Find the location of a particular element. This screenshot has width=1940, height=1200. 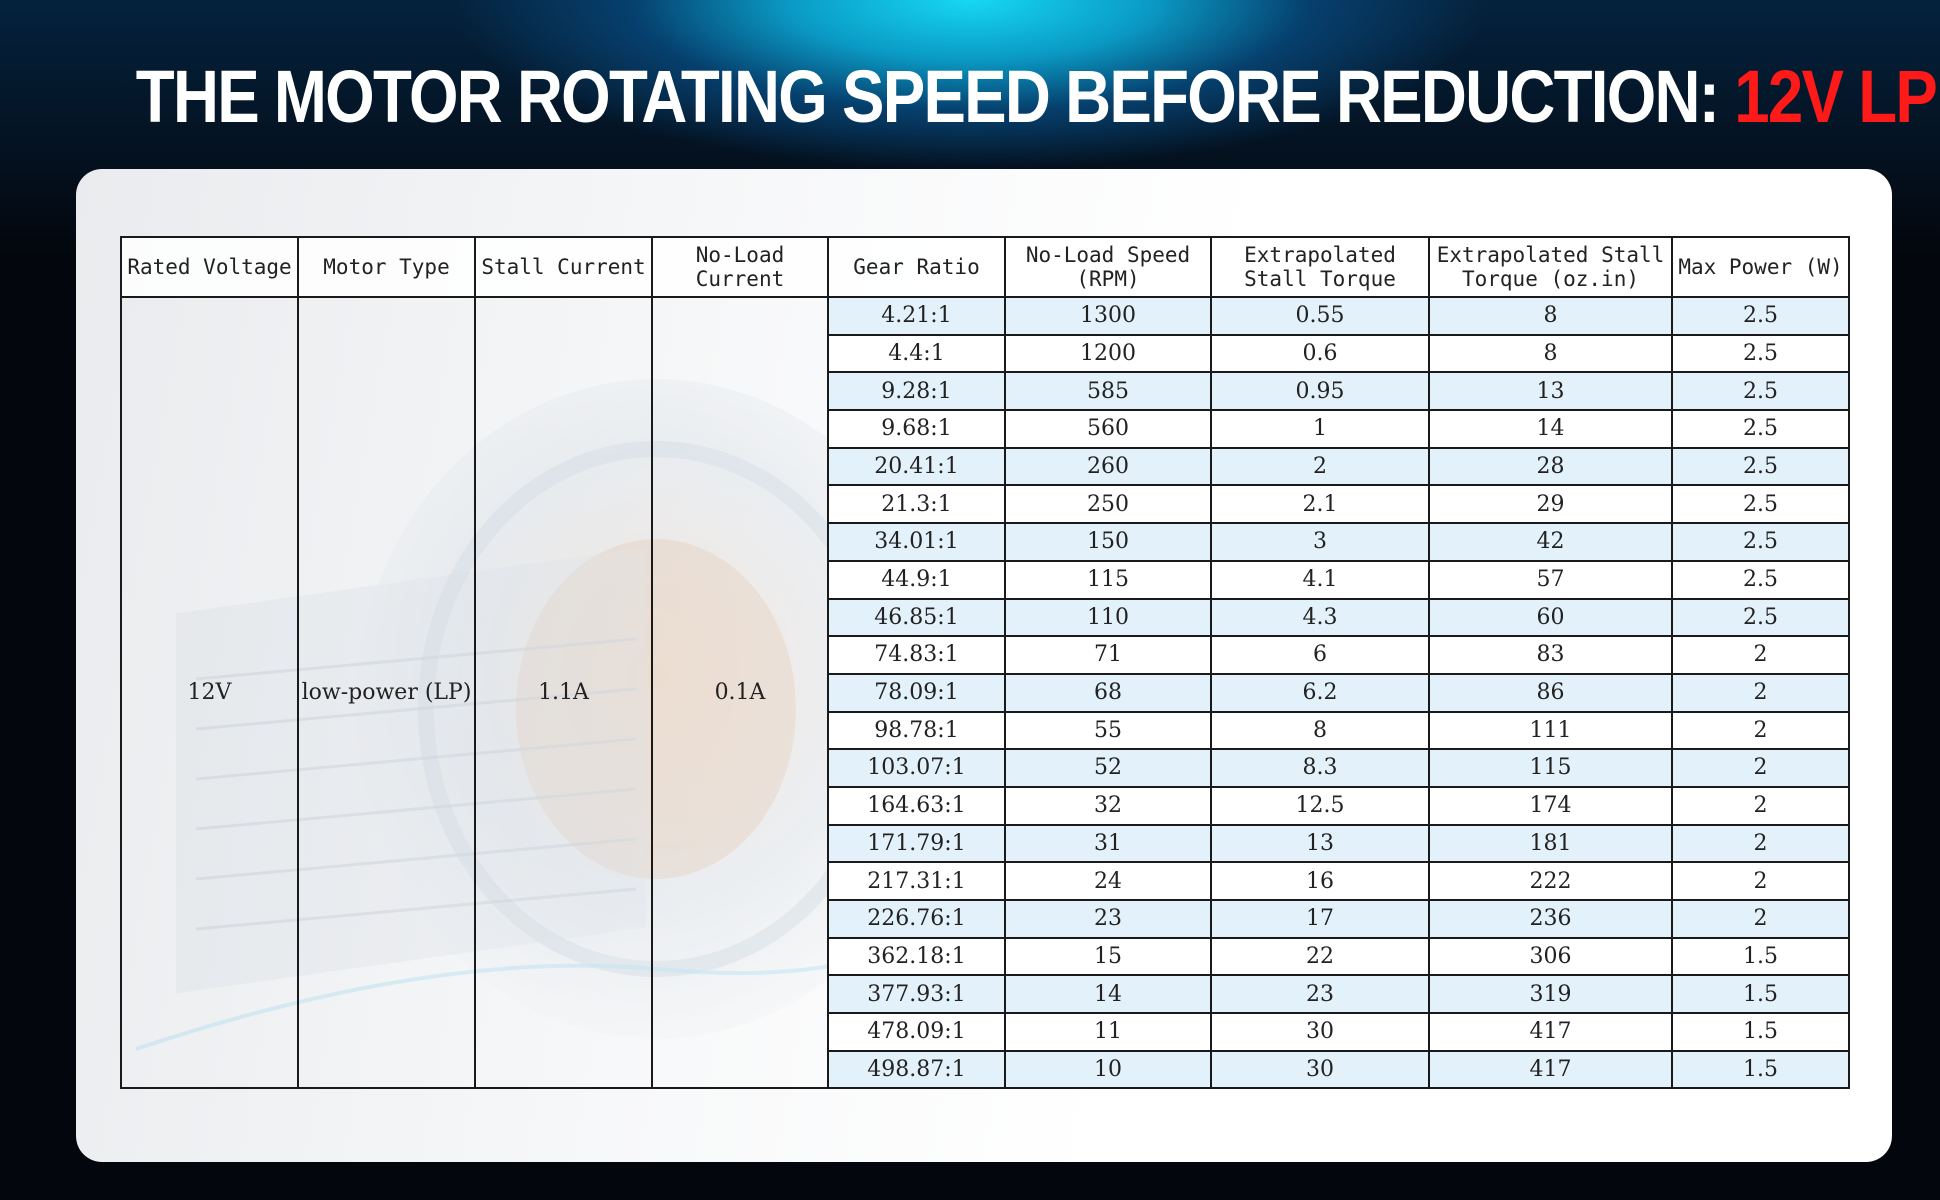

table-row: 377.93:1 14 23 319 1.5 is located at coordinates (985, 994).